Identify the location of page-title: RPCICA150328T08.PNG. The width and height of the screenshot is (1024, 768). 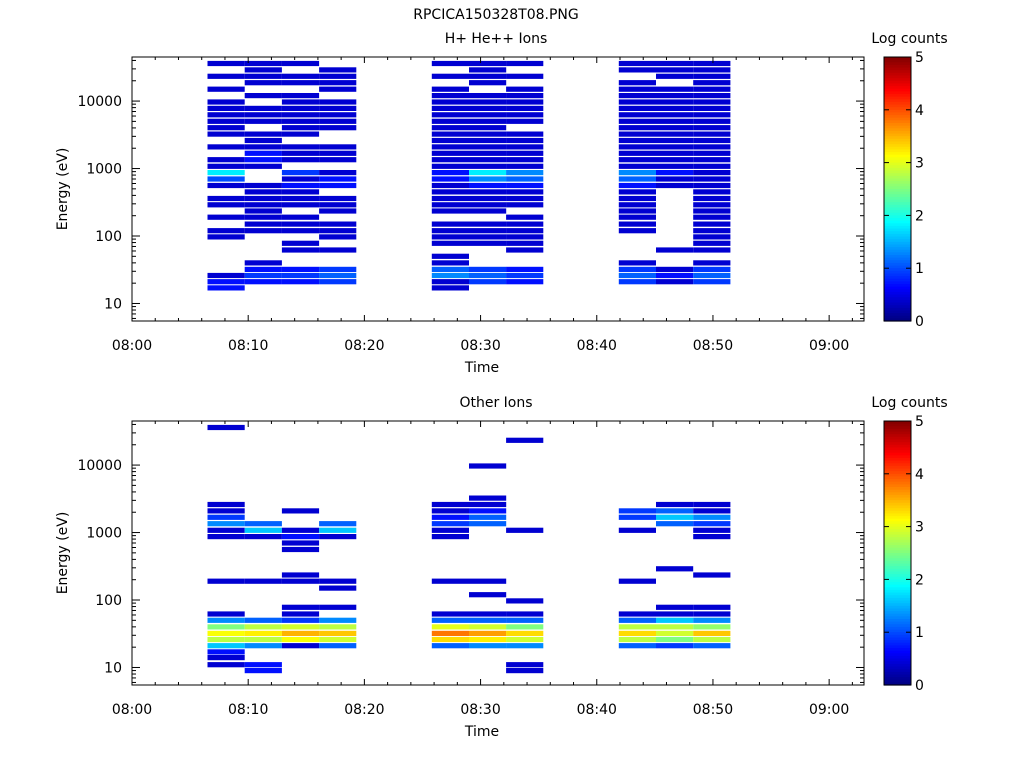
(495, 15).